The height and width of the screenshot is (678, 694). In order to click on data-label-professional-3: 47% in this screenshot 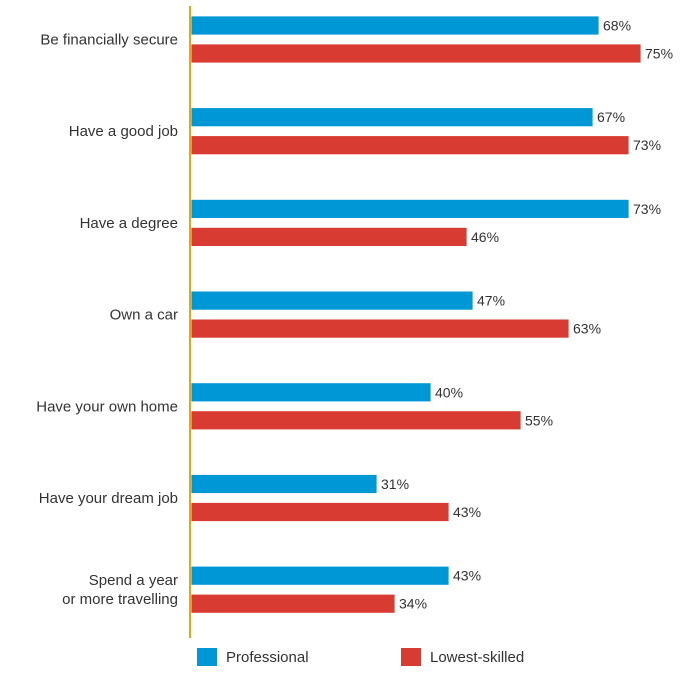, I will do `click(491, 301)`.